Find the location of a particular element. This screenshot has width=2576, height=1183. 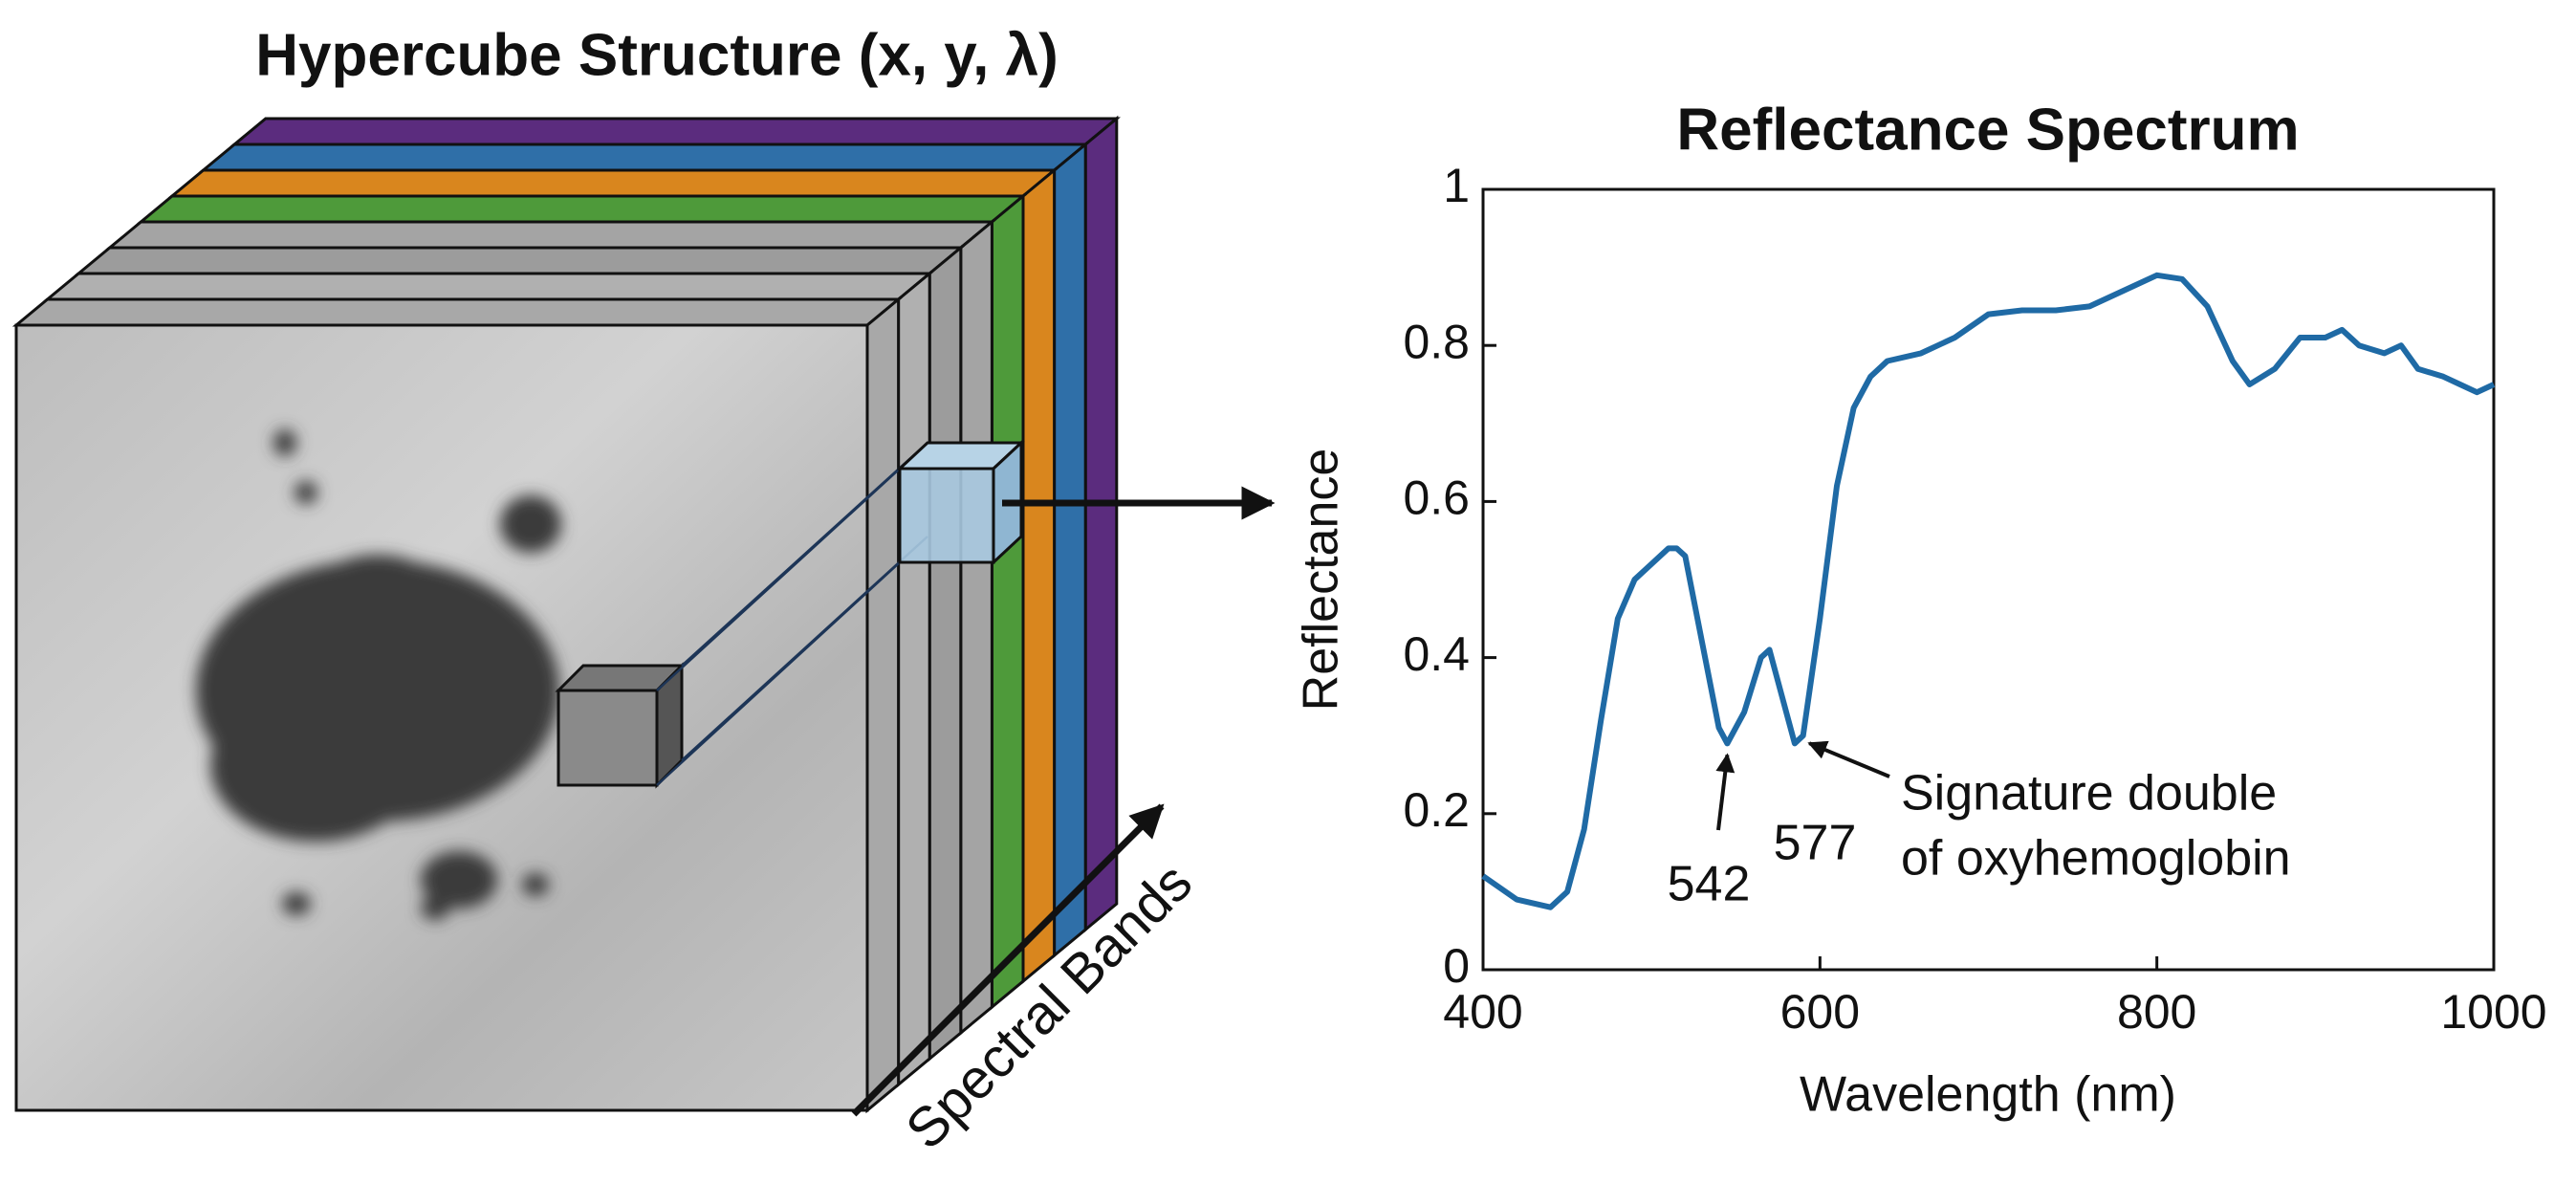

x-tick-label: 1000 is located at coordinates (2493, 1012).